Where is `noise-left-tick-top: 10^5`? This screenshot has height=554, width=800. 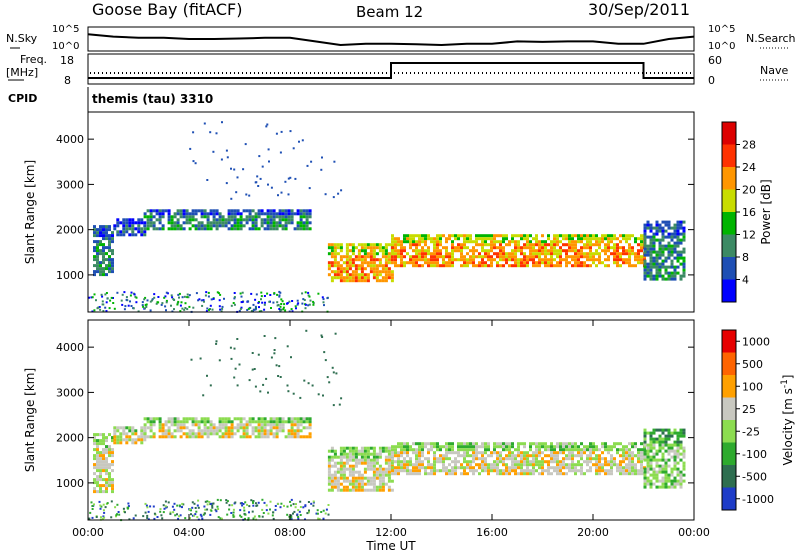 noise-left-tick-top: 10^5 is located at coordinates (65, 29).